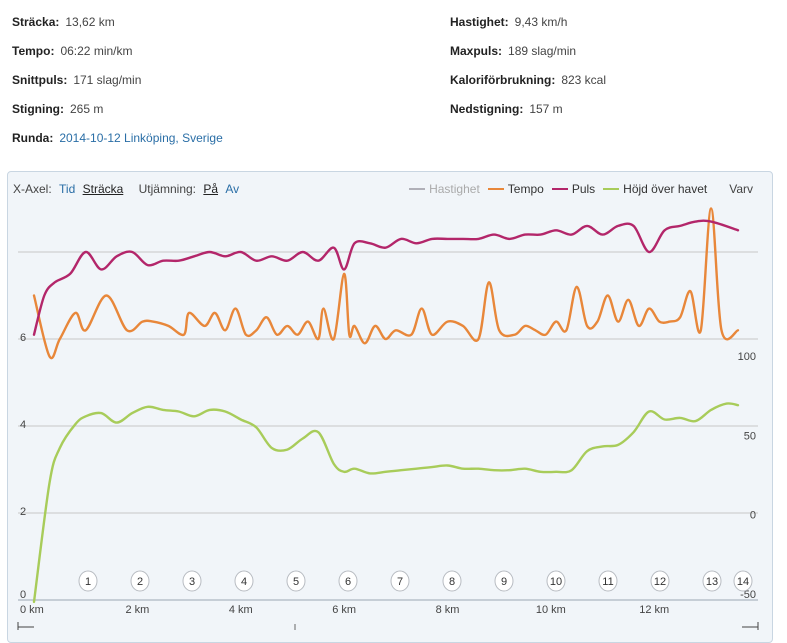 This screenshot has width=787, height=643. I want to click on y-left-tick-label: 0, so click(23, 595).